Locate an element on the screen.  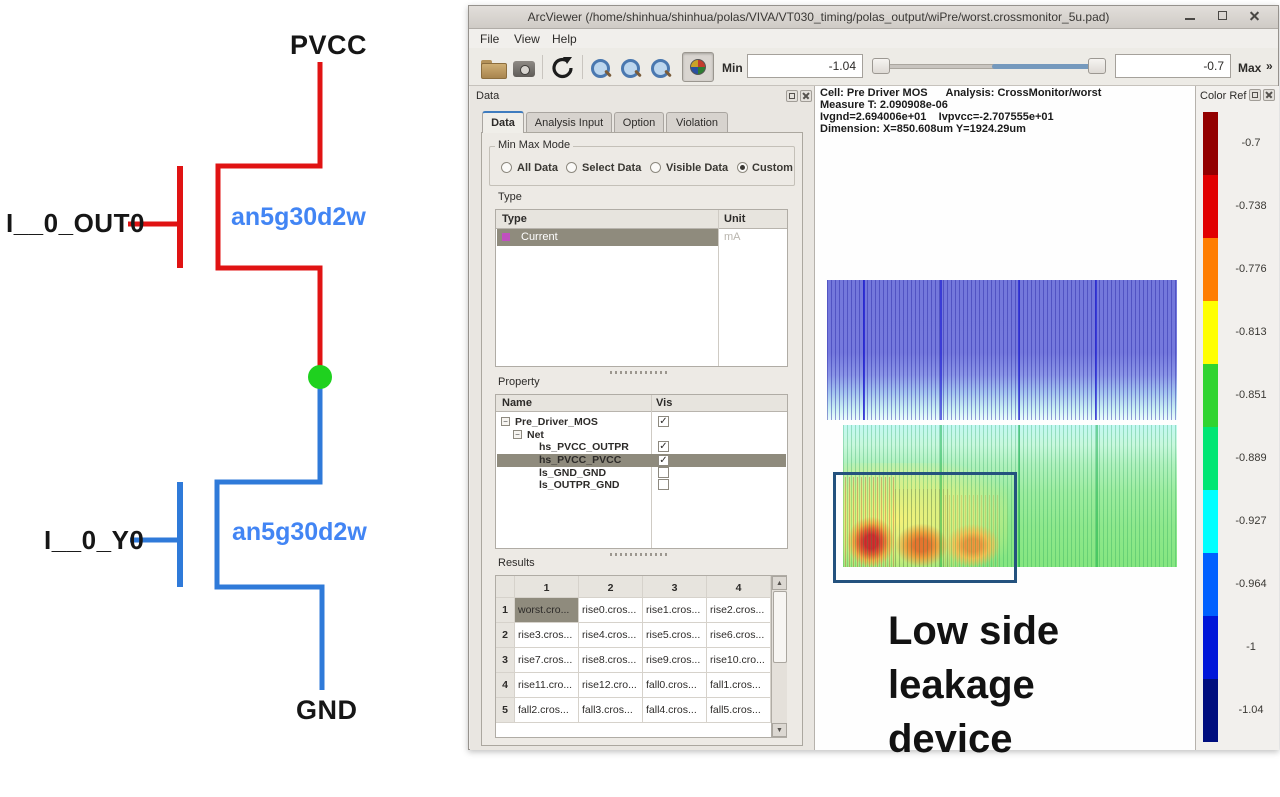
close-button is located at coordinates (1255, 16).